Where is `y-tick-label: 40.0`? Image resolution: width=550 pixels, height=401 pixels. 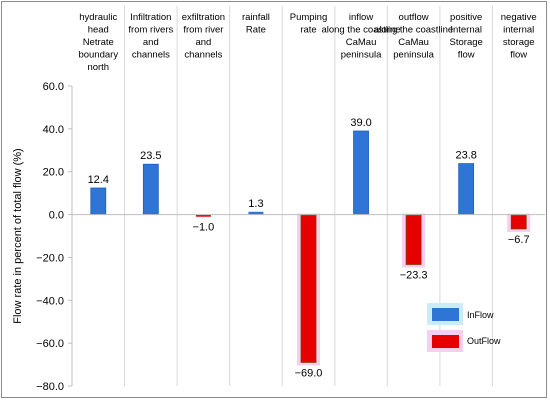 y-tick-label: 40.0 is located at coordinates (53, 130).